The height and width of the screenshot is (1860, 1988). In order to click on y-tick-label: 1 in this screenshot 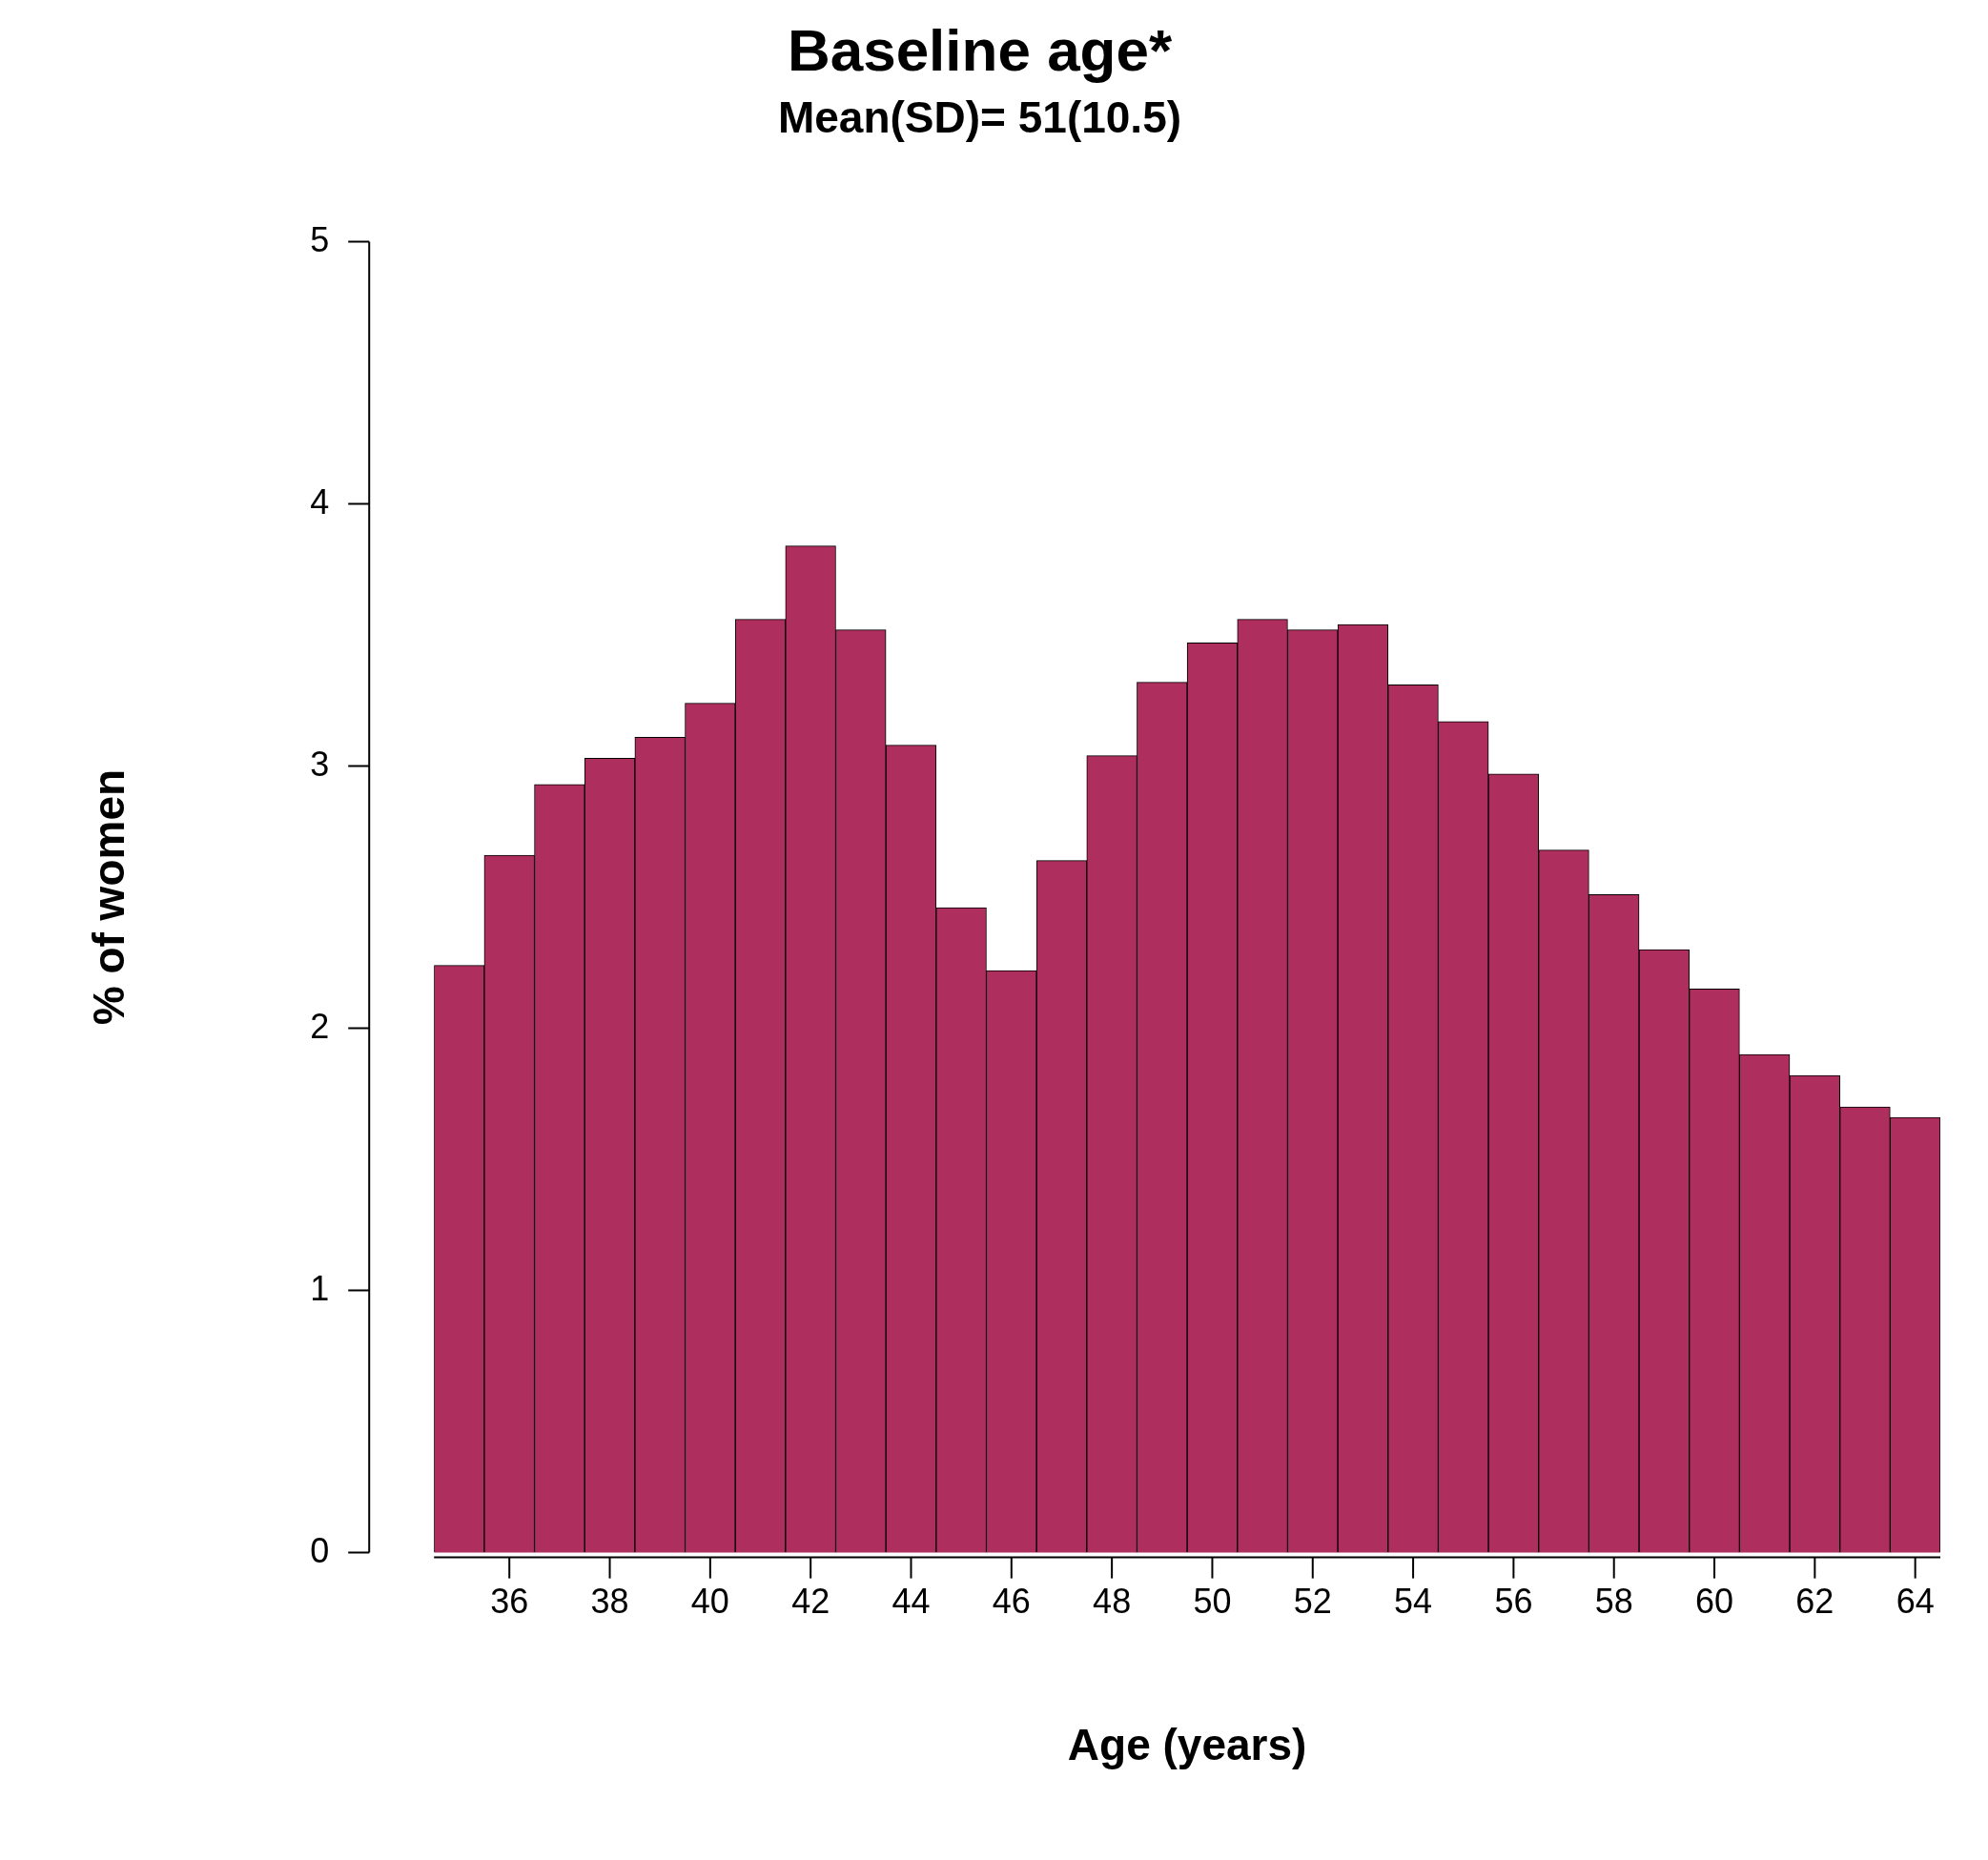, I will do `click(320, 1288)`.